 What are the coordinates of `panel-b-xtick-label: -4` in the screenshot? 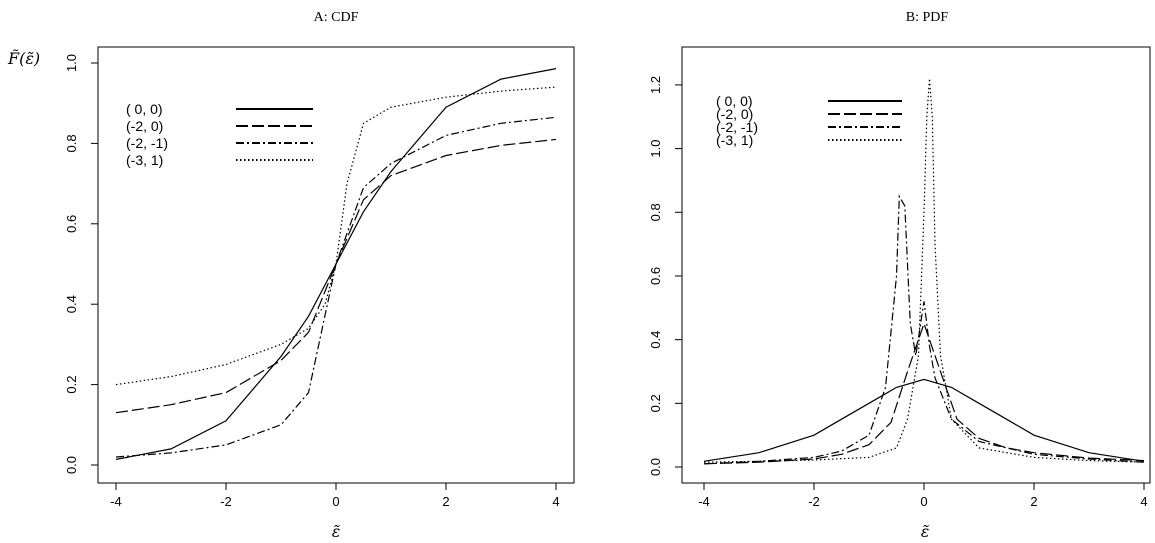 It's located at (704, 501).